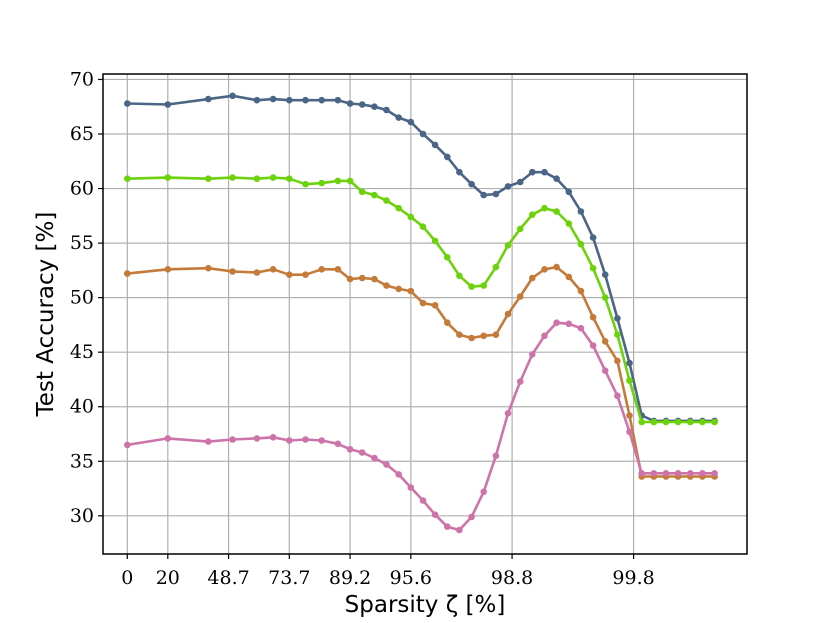 This screenshot has width=830, height=623. What do you see at coordinates (82, 516) in the screenshot?
I see `y-tick-label: 30` at bounding box center [82, 516].